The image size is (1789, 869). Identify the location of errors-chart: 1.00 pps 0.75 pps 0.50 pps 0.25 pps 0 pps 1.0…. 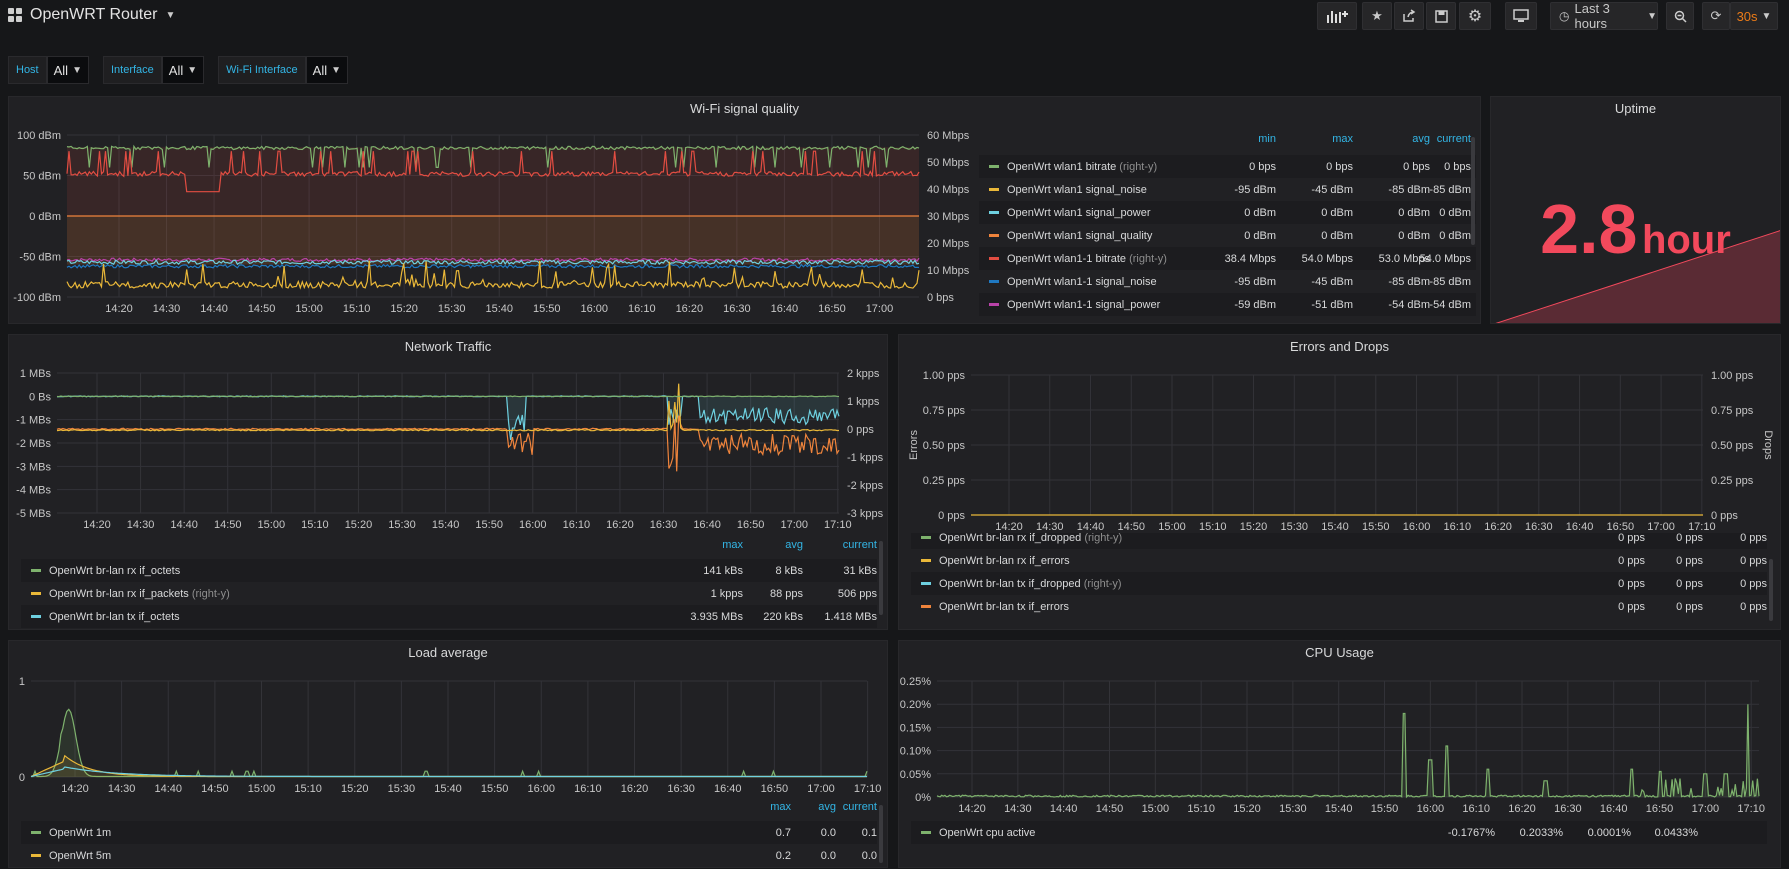
(1340, 437).